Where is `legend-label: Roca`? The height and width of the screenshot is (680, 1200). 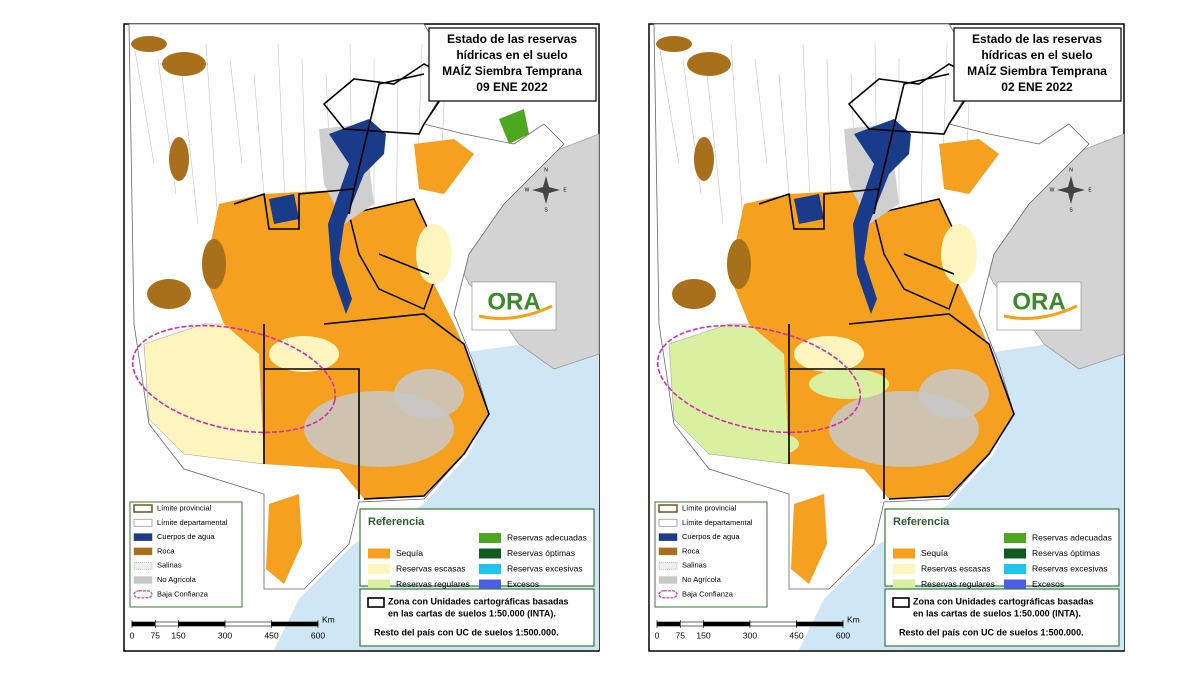 legend-label: Roca is located at coordinates (691, 550).